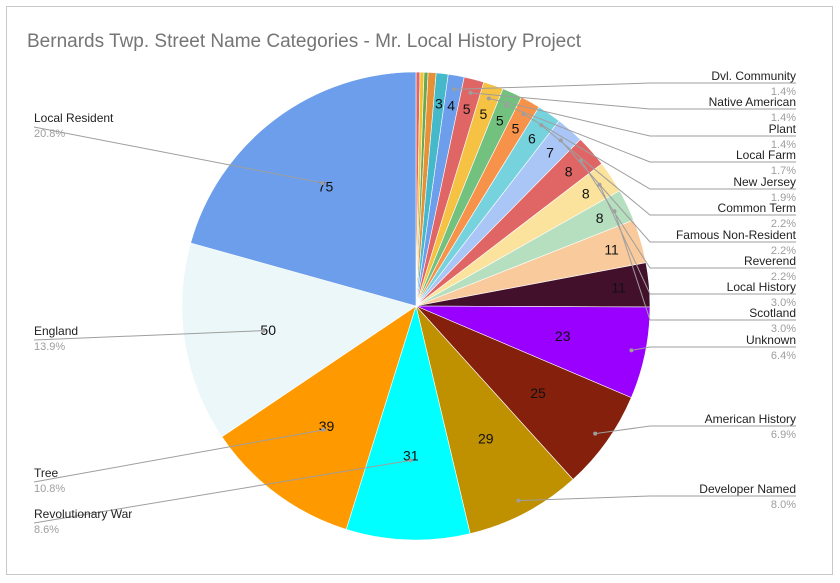 This screenshot has width=840, height=583. I want to click on slice-value-label: 23, so click(563, 336).